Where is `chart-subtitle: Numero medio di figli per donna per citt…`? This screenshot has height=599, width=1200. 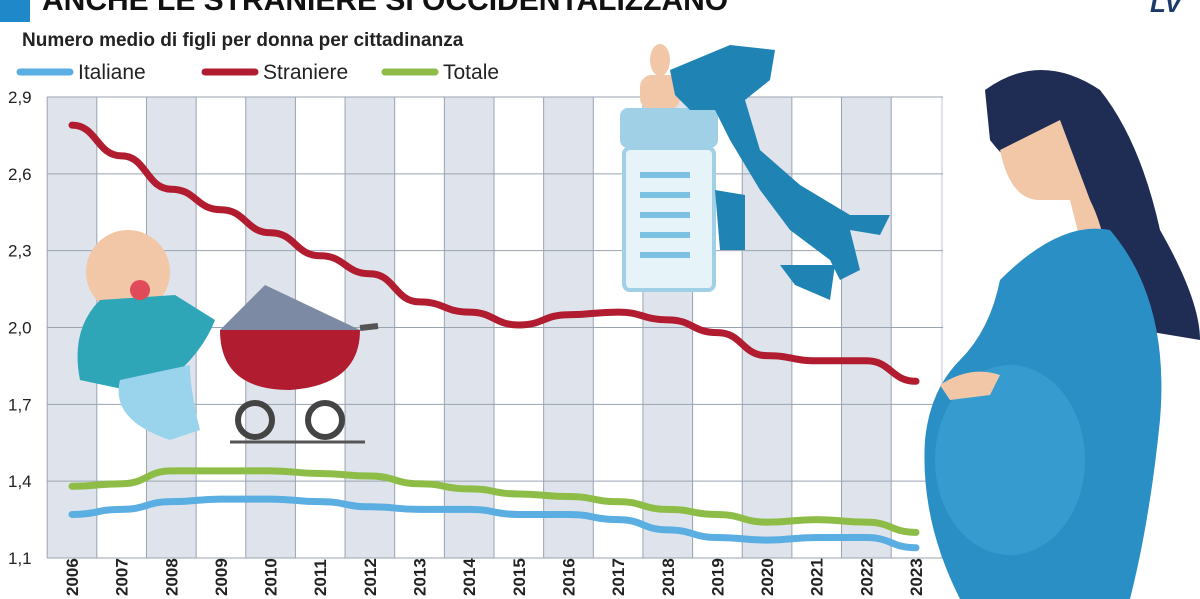 chart-subtitle: Numero medio di figli per donna per citt… is located at coordinates (243, 40).